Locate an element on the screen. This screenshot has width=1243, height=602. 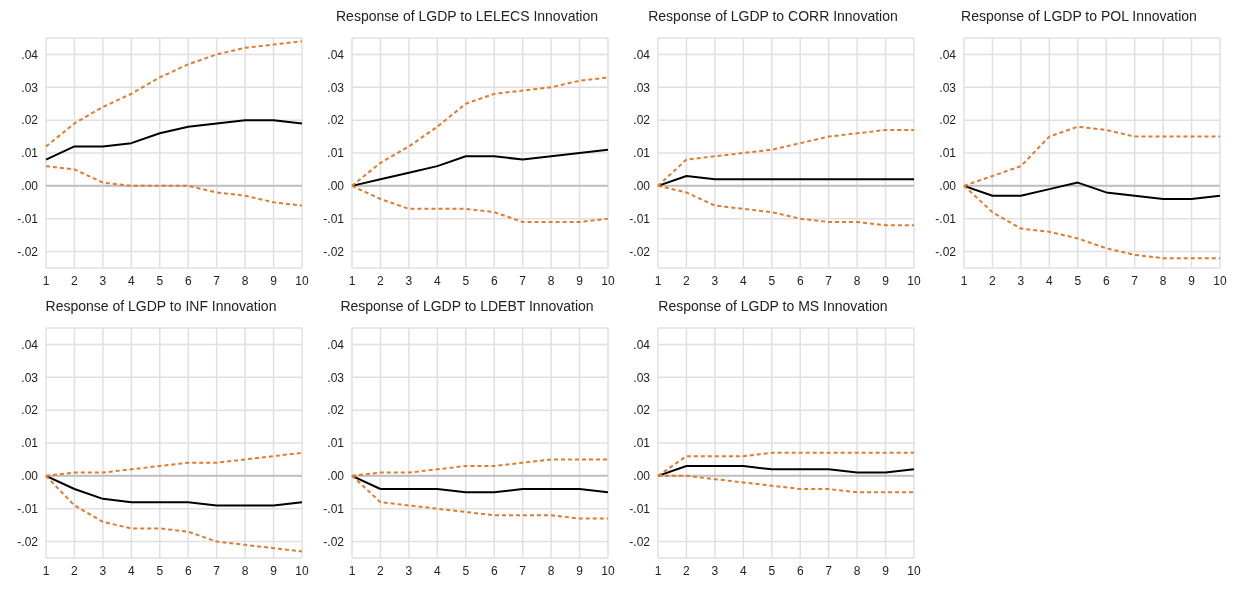
chart-title: Response of LGDP to POL Innovation is located at coordinates (1079, 17).